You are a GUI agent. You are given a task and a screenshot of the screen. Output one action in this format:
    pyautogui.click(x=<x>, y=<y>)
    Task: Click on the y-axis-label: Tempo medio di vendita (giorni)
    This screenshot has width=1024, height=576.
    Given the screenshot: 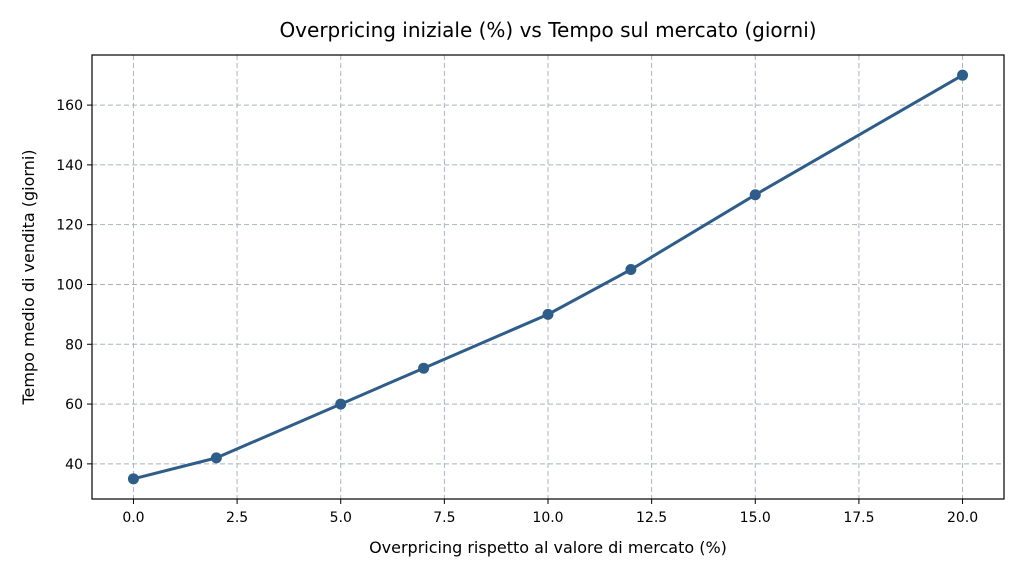 What is the action you would take?
    pyautogui.click(x=28, y=277)
    